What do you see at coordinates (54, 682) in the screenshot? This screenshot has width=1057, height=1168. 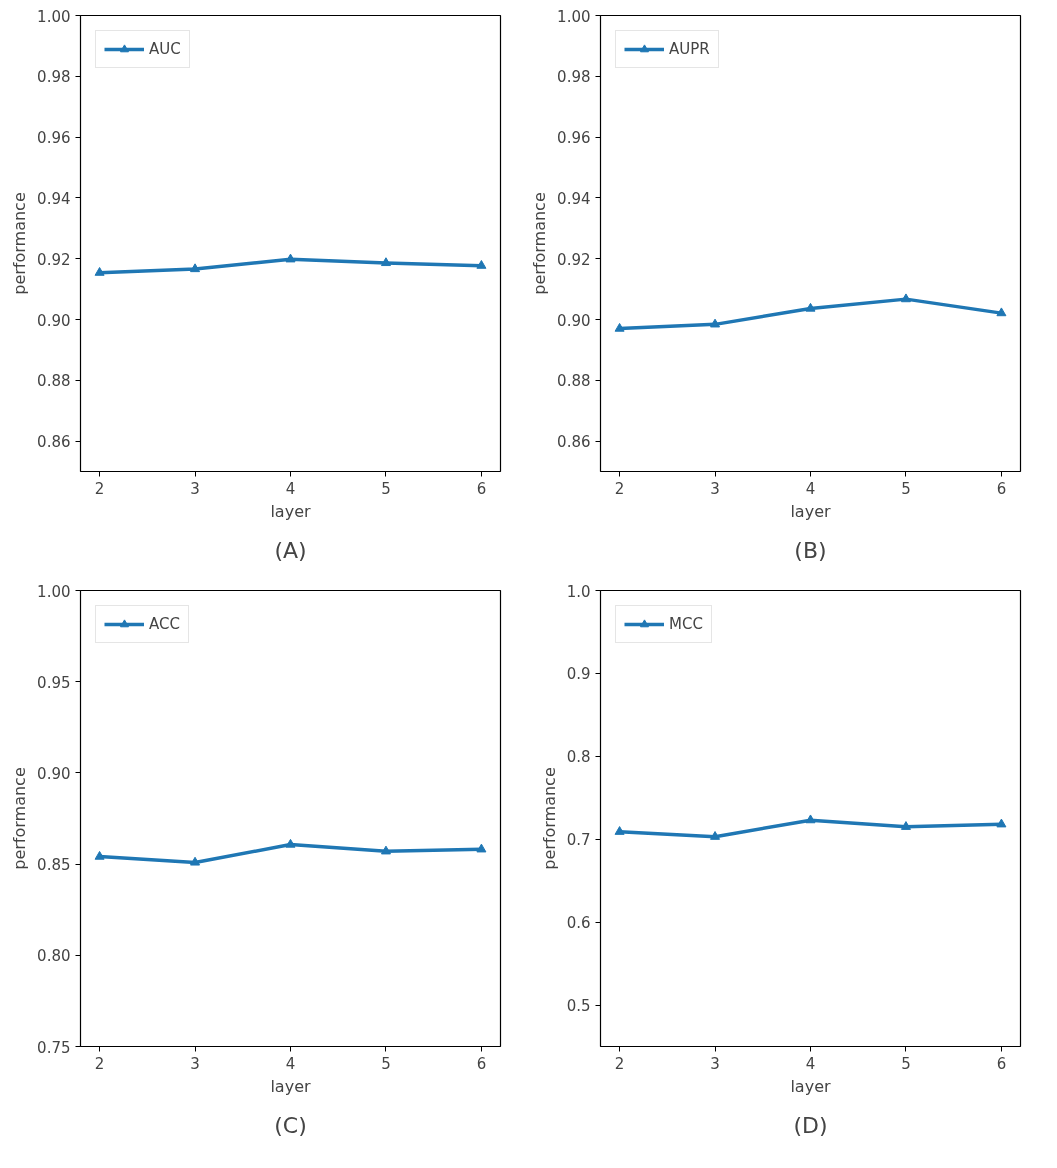 I see `y-tick-label: 0.95` at bounding box center [54, 682].